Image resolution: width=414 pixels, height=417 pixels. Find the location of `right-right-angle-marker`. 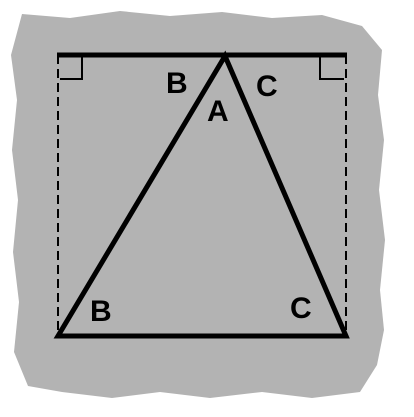

right-right-angle-marker is located at coordinates (331, 68).